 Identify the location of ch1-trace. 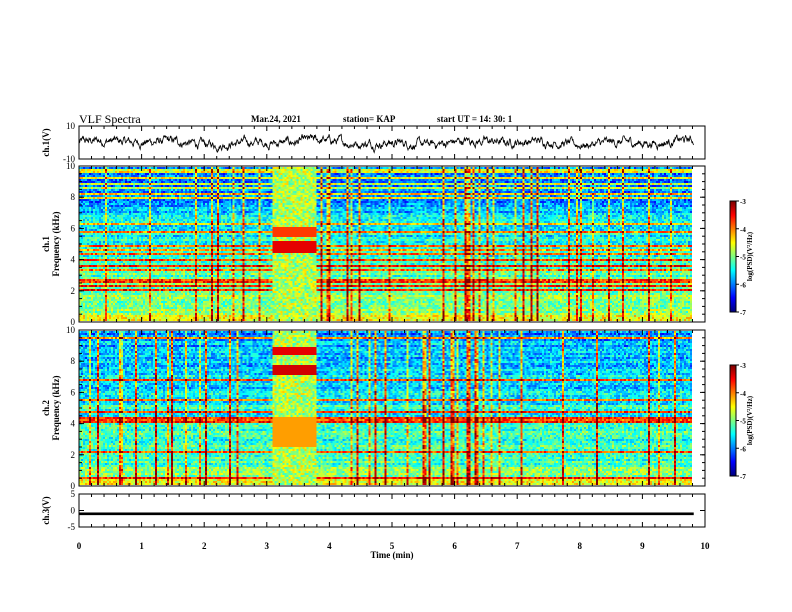
(386, 143).